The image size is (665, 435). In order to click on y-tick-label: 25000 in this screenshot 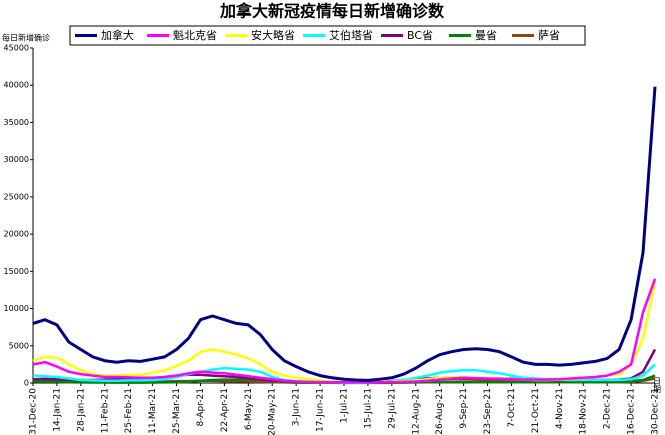, I will do `click(16, 196)`.